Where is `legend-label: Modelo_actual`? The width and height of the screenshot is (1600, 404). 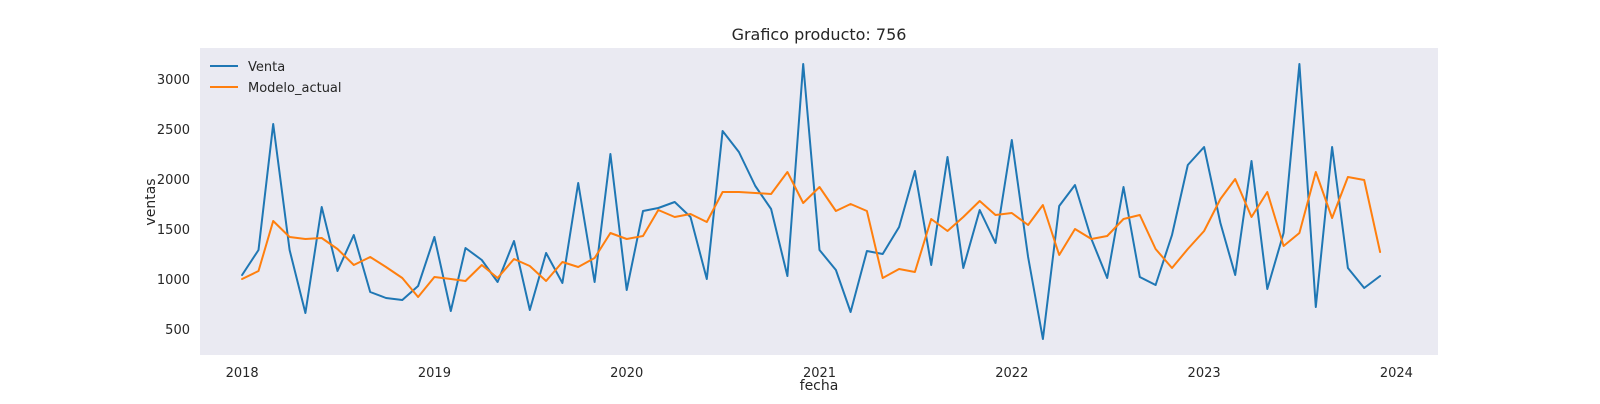 legend-label: Modelo_actual is located at coordinates (295, 88).